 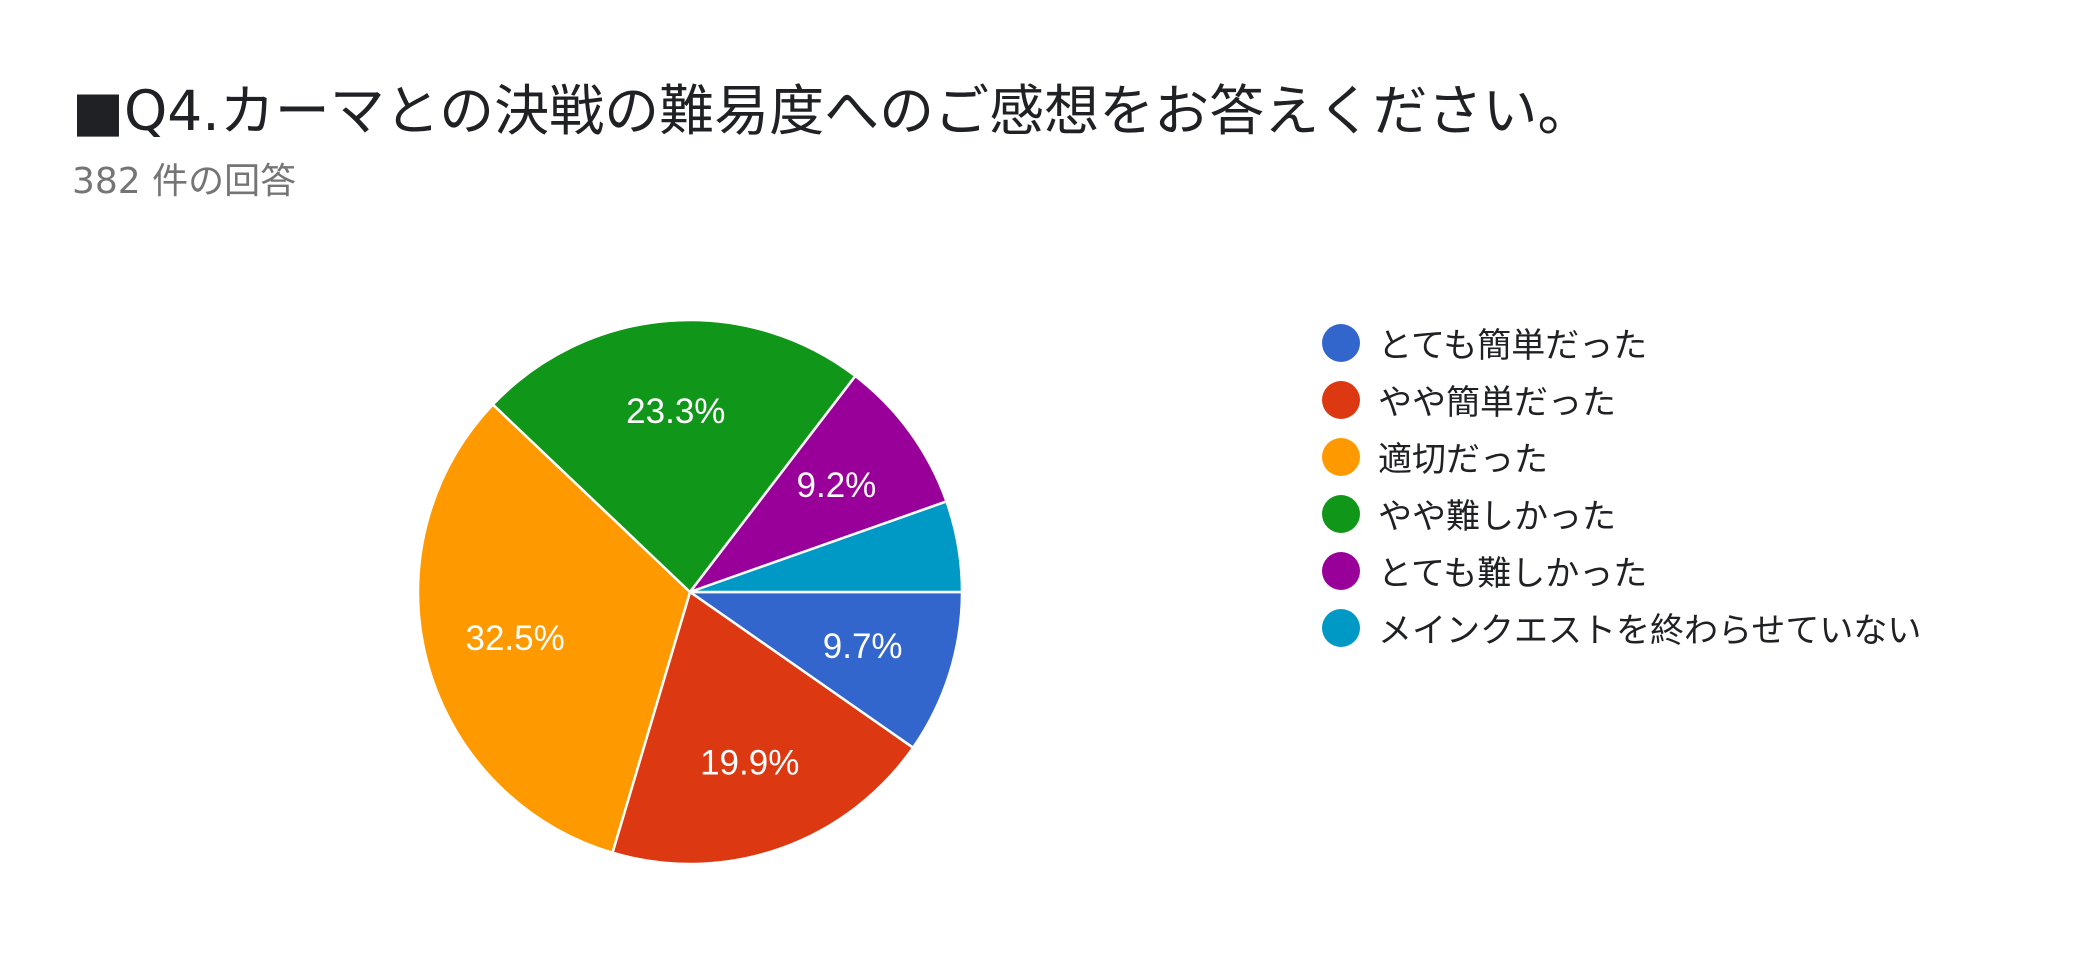 What do you see at coordinates (837, 485) in the screenshot?
I see `pie-slice-label-5: 9.2%` at bounding box center [837, 485].